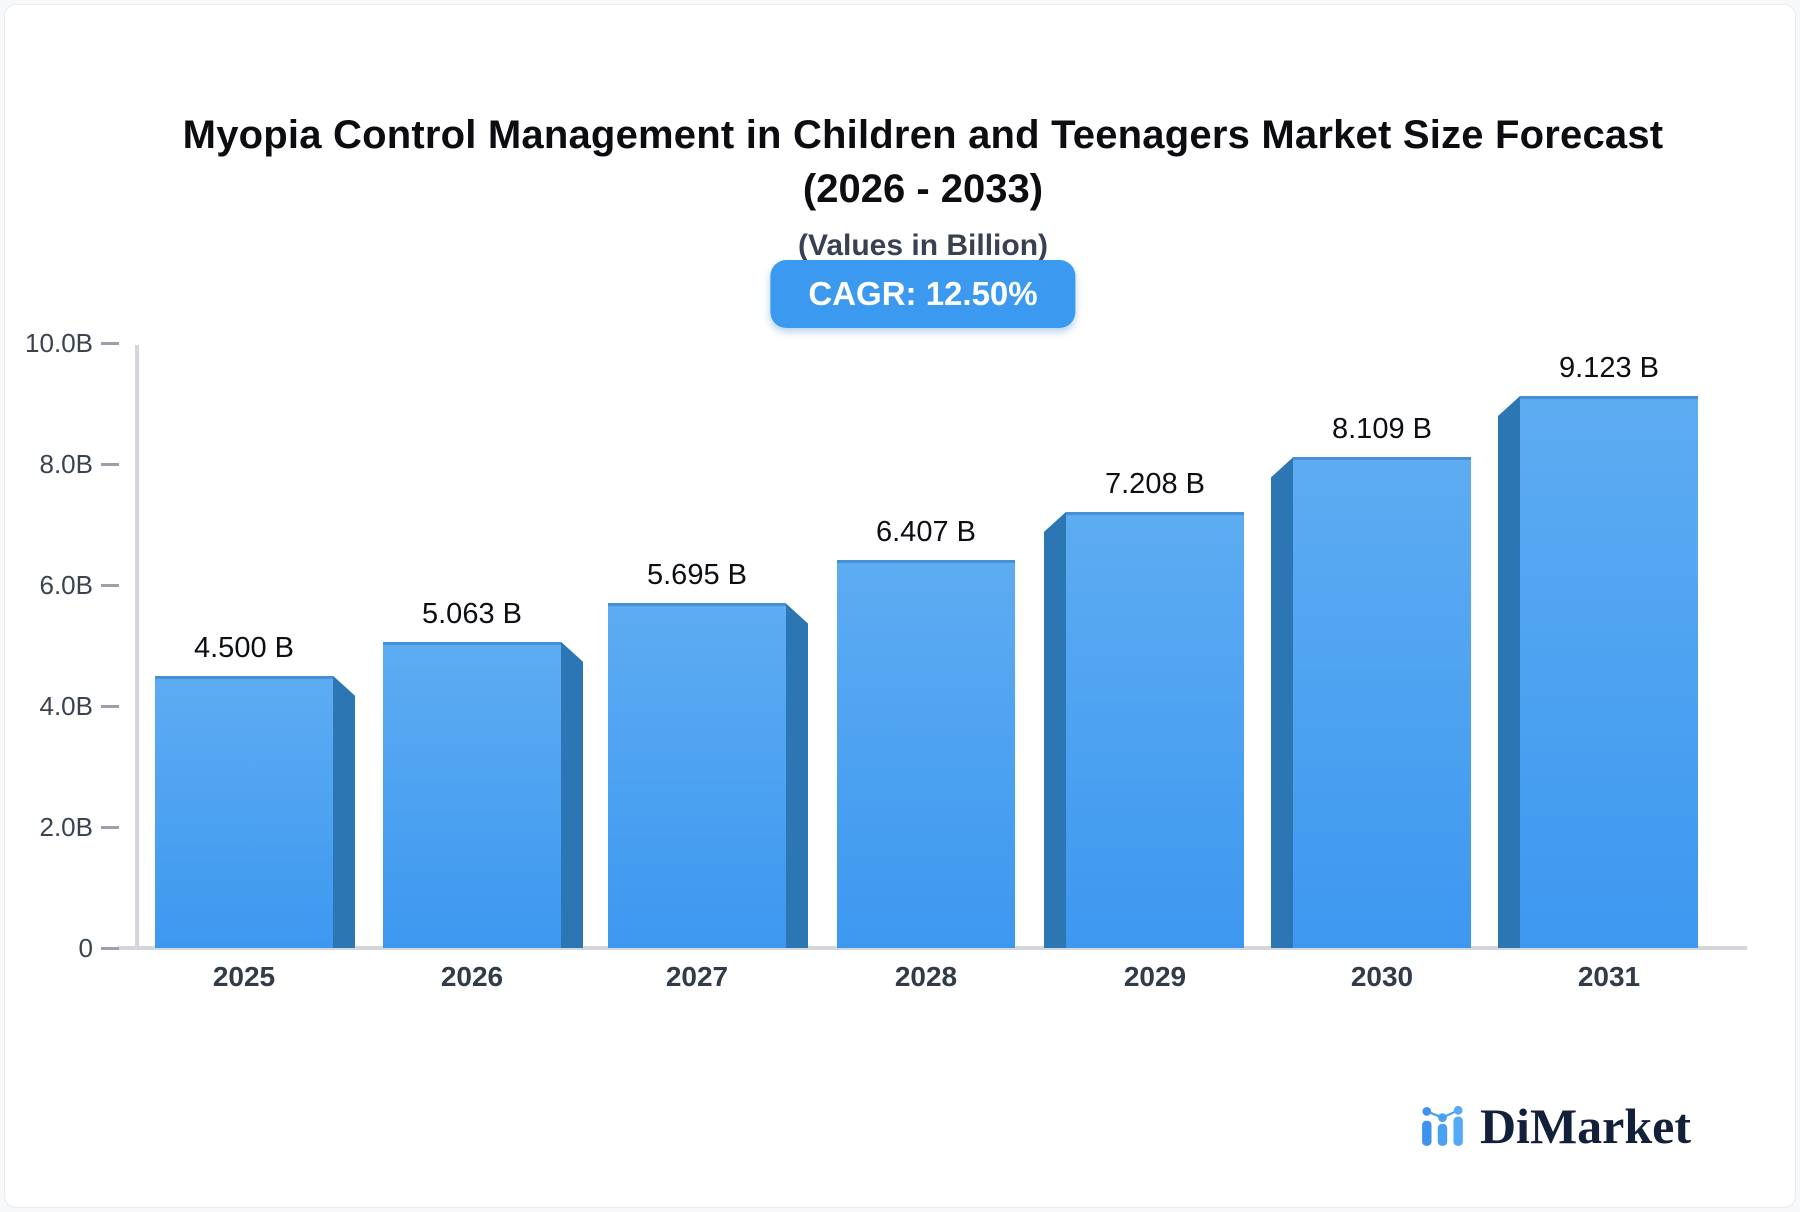 The width and height of the screenshot is (1800, 1212). I want to click on chart-subtitle: (Values in Billion), so click(923, 245).